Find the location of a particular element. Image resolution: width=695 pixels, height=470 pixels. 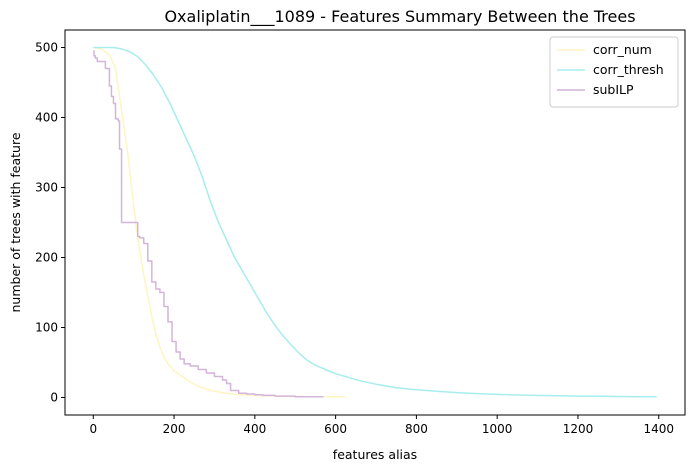

x-tick-label: 1200 is located at coordinates (578, 429).